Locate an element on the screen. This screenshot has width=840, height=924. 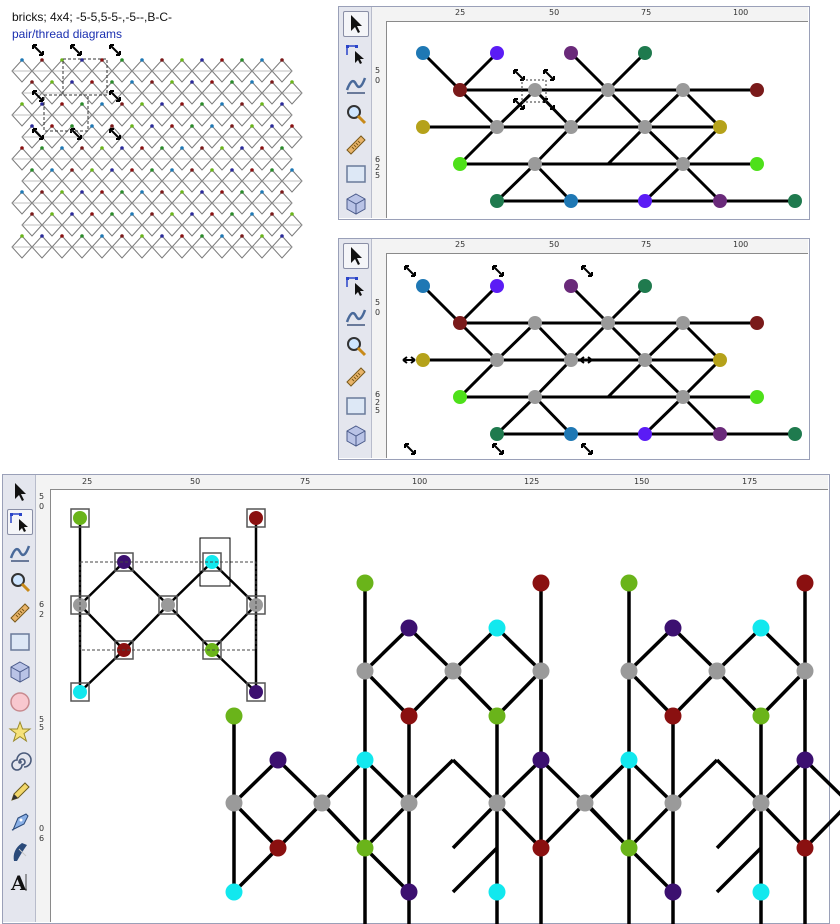
editor-panel-middle is located at coordinates (574, 349).